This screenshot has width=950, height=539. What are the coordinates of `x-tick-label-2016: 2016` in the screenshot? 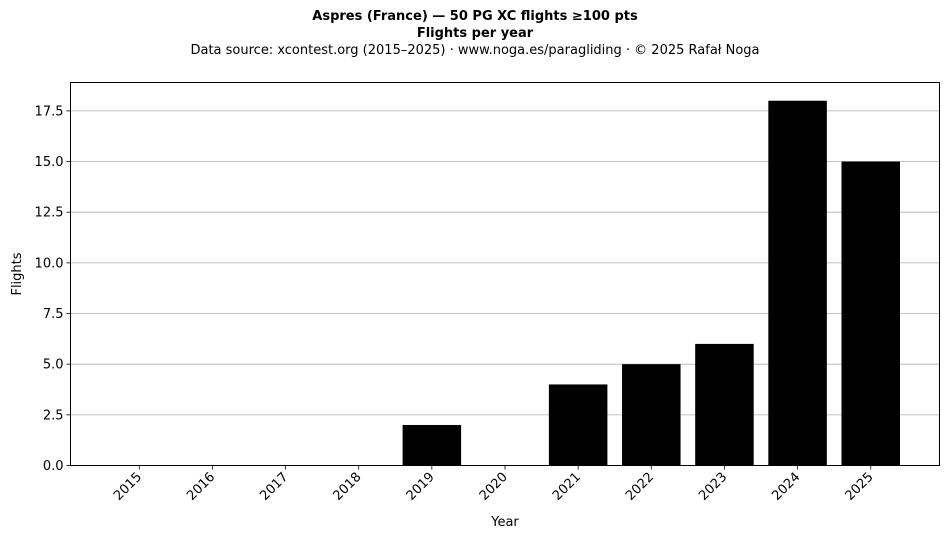 It's located at (201, 487).